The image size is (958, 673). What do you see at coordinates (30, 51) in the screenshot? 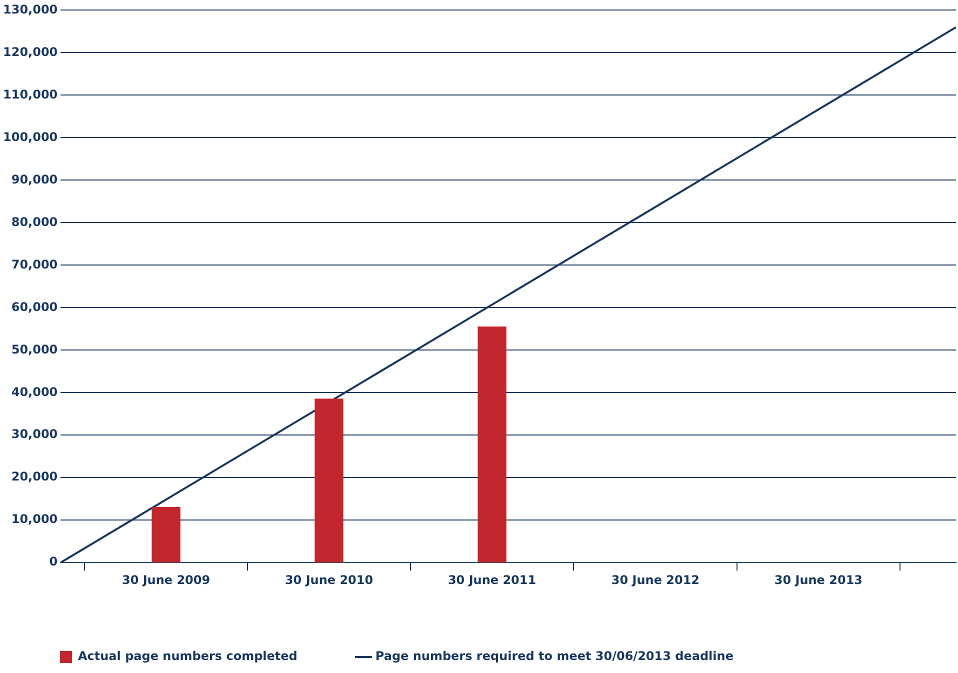
I see `y-tick-label: 120,000` at bounding box center [30, 51].